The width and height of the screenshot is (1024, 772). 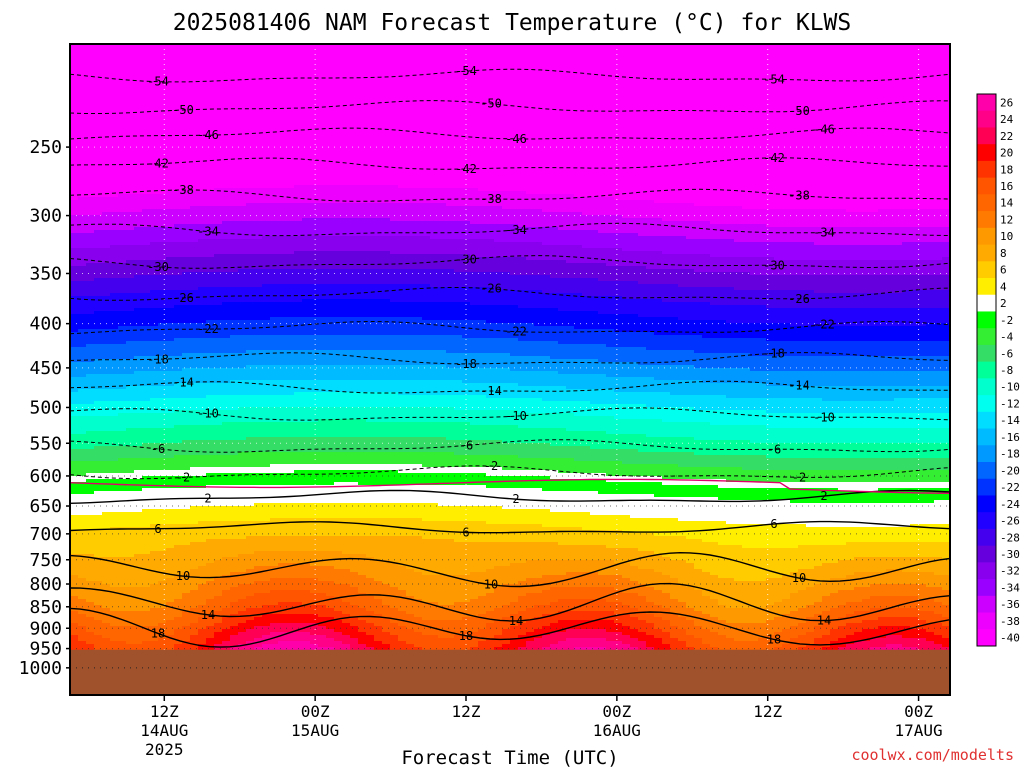 What do you see at coordinates (1010, 604) in the screenshot?
I see `colorbar-label: -36` at bounding box center [1010, 604].